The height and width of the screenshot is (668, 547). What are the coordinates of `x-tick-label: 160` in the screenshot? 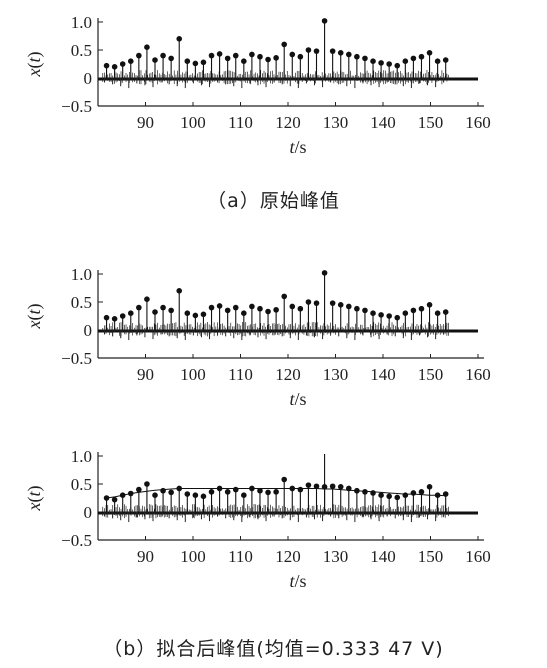 It's located at (478, 556).